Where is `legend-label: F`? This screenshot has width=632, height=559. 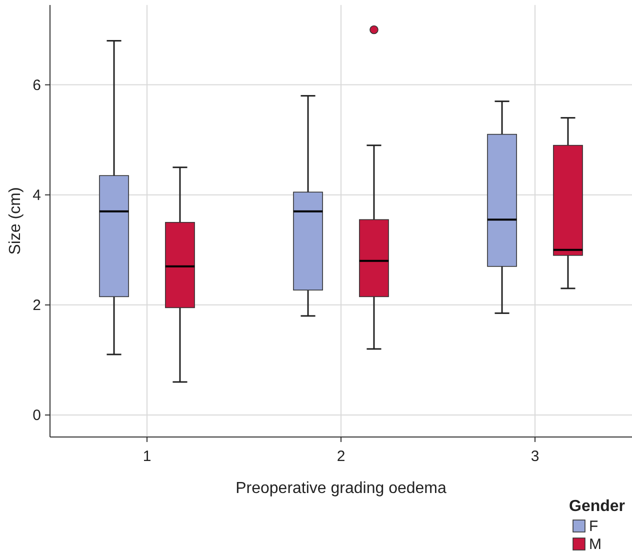 legend-label: F is located at coordinates (593, 526).